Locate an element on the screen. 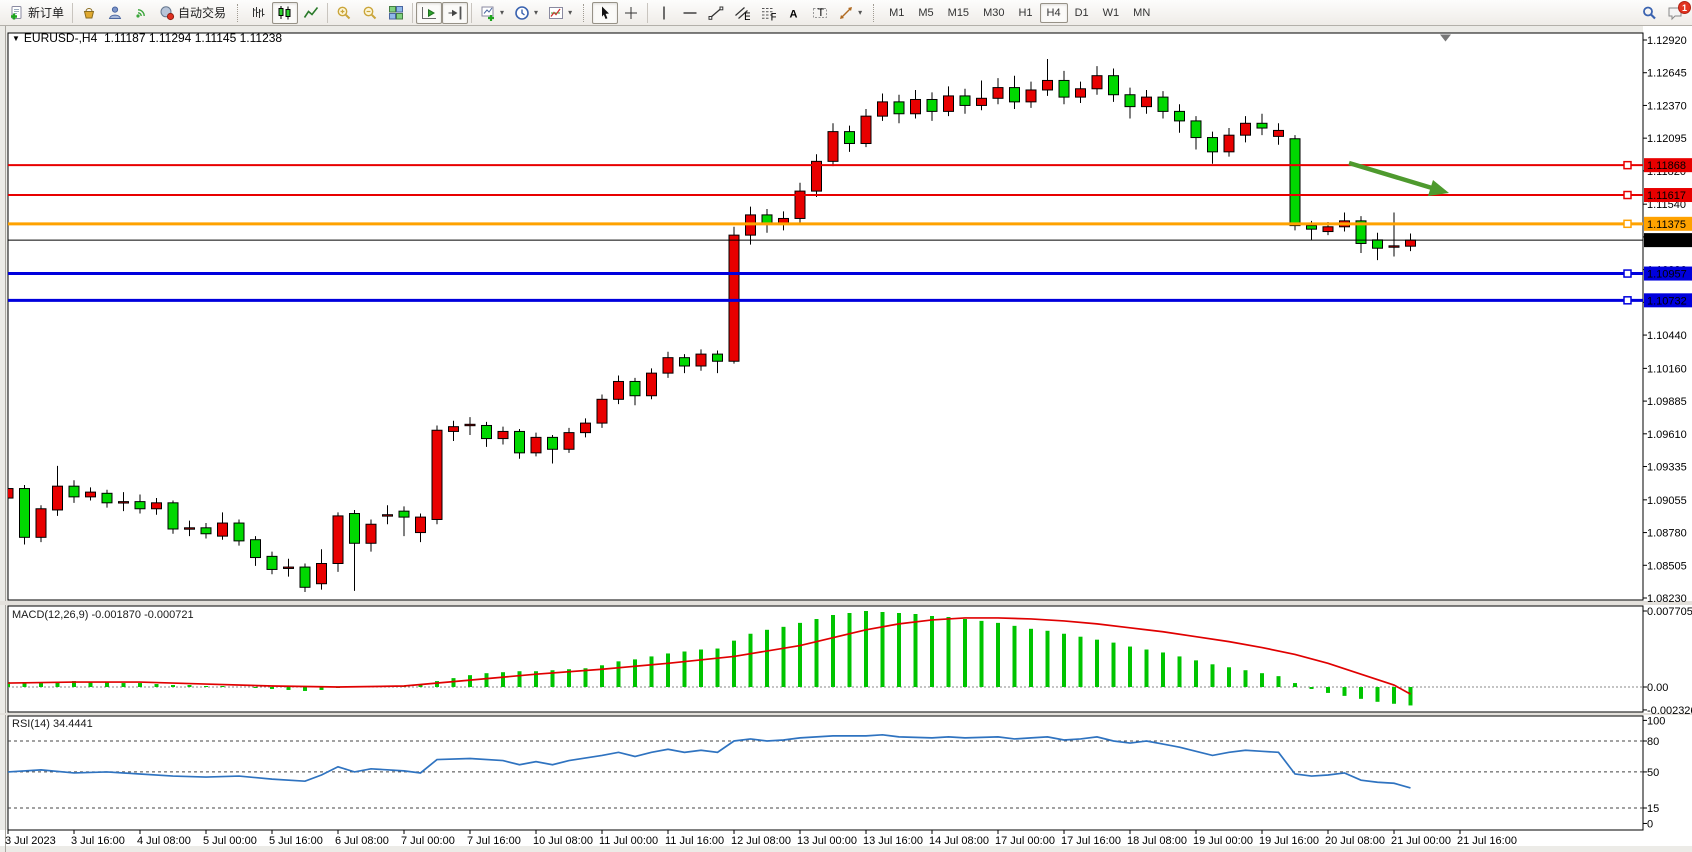 The height and width of the screenshot is (852, 1692). robot-icon is located at coordinates (167, 13).